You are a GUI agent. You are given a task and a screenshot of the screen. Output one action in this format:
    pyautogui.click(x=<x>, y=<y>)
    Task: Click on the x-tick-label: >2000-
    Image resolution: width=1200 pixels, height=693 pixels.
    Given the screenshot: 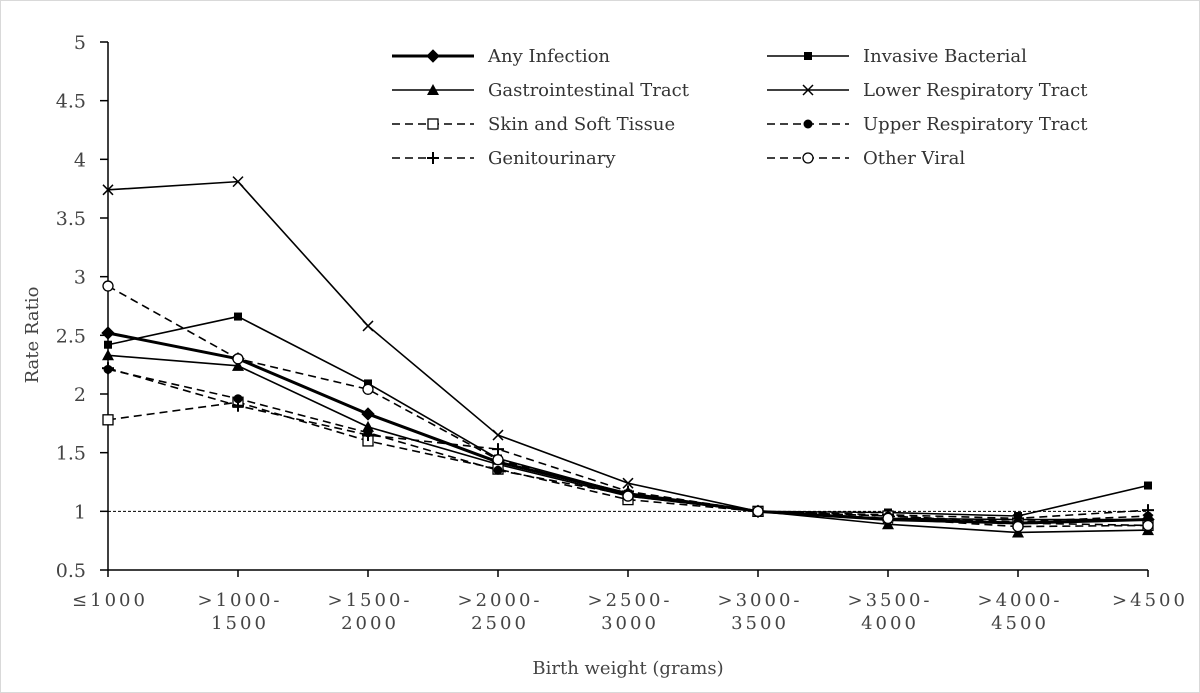 What is the action you would take?
    pyautogui.click(x=500, y=600)
    